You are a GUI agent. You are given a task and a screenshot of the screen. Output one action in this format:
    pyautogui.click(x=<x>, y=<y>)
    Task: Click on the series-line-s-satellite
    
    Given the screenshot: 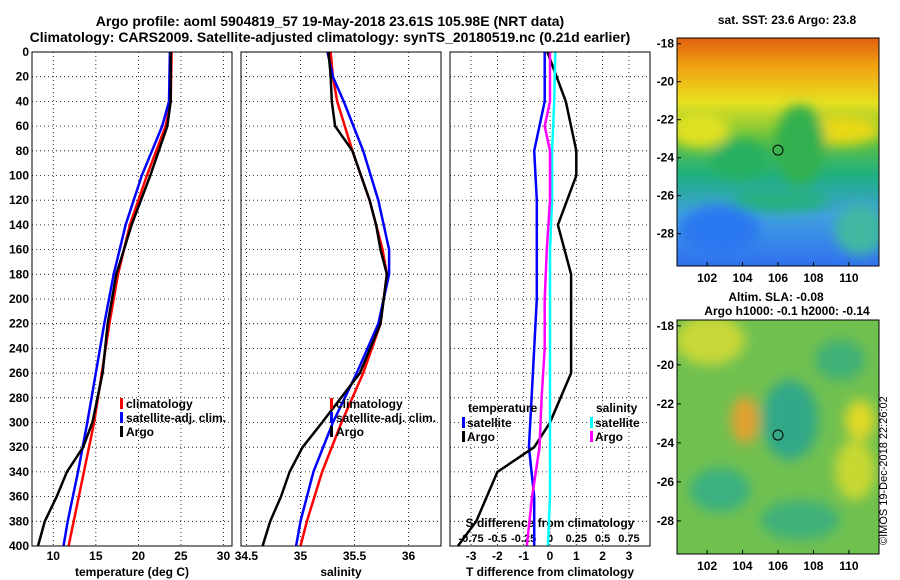 What is the action you would take?
    pyautogui.click(x=551, y=299)
    